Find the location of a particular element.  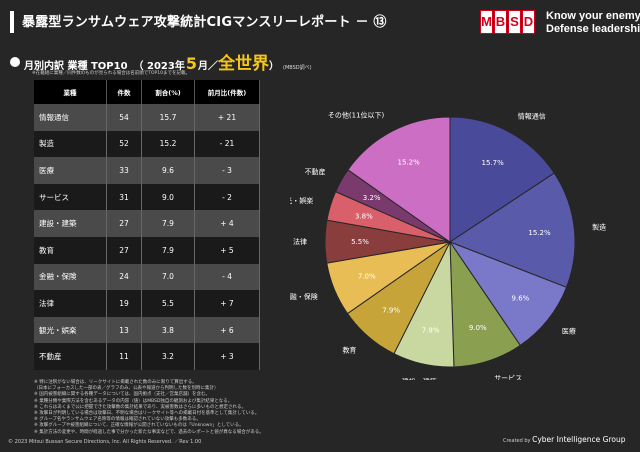

pie-category-label: 観光・娯楽 is located at coordinates (301, 200).